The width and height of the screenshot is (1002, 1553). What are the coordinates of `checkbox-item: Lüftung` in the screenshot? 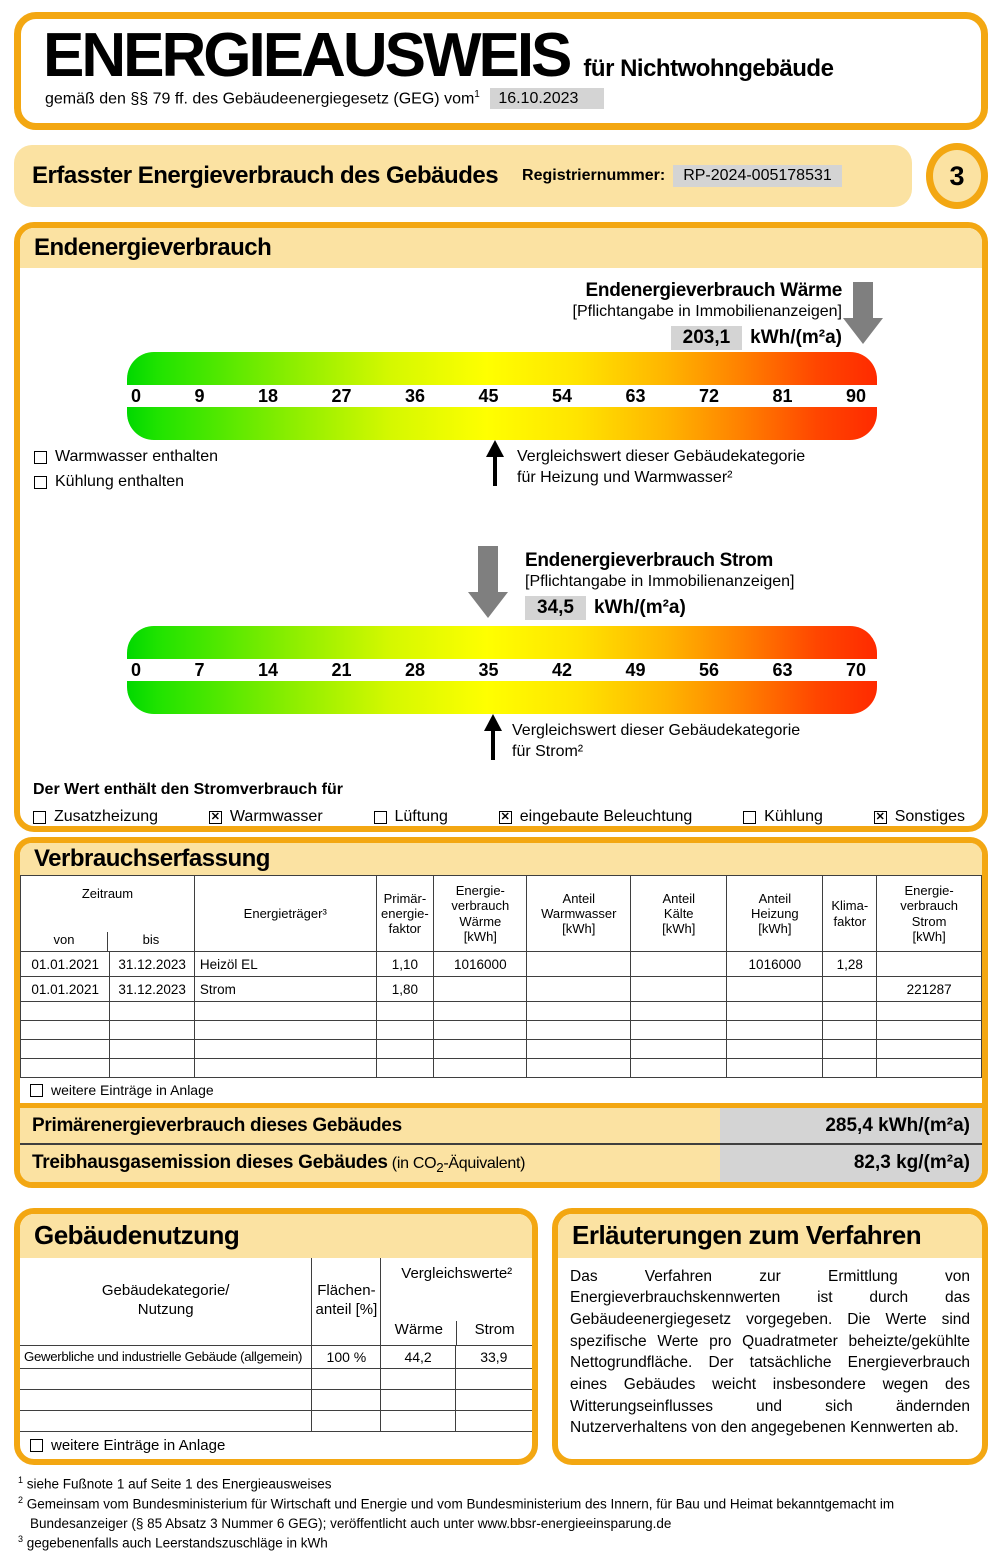 It's located at (411, 817).